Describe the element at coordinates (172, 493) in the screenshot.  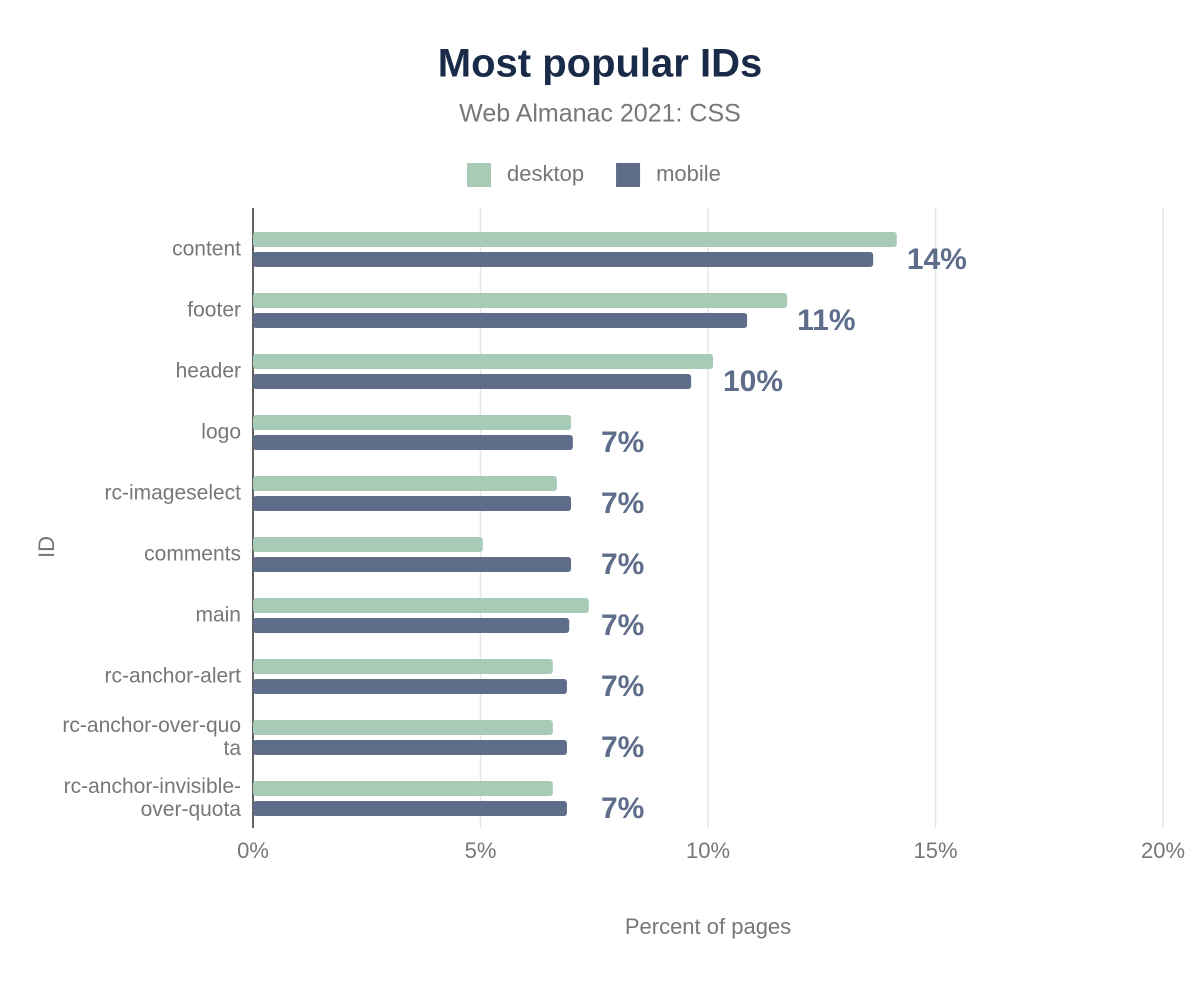
I see `y-tick-label: rc-imageselect` at that location.